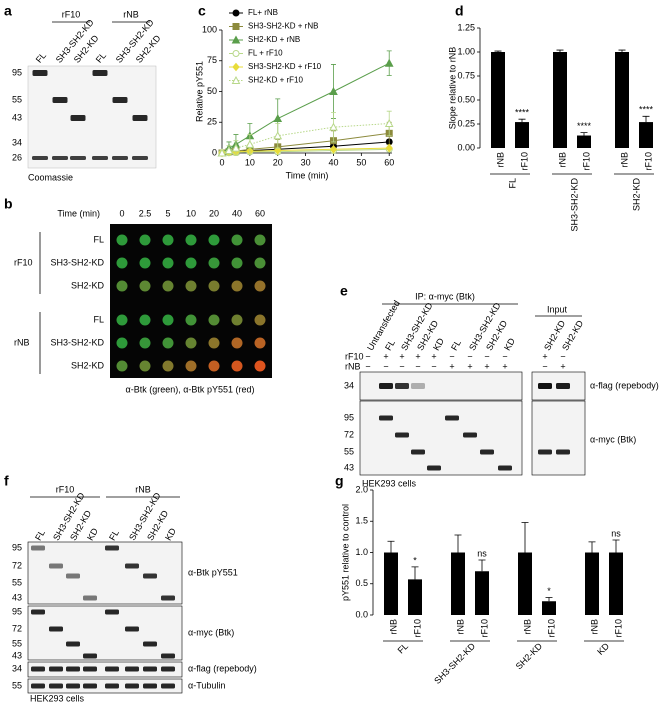  I want to click on group-label: rNB, so click(22, 342).